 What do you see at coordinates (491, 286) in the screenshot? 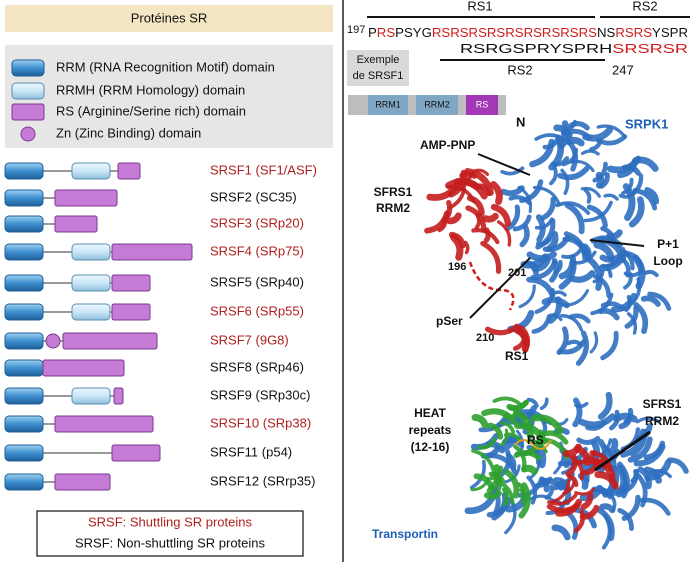
I see `disordered-linker` at bounding box center [491, 286].